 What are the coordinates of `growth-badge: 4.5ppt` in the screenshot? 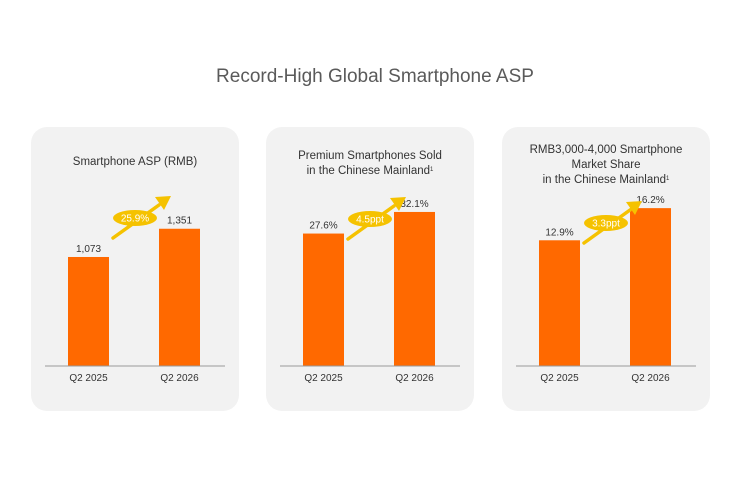 It's located at (376, 219).